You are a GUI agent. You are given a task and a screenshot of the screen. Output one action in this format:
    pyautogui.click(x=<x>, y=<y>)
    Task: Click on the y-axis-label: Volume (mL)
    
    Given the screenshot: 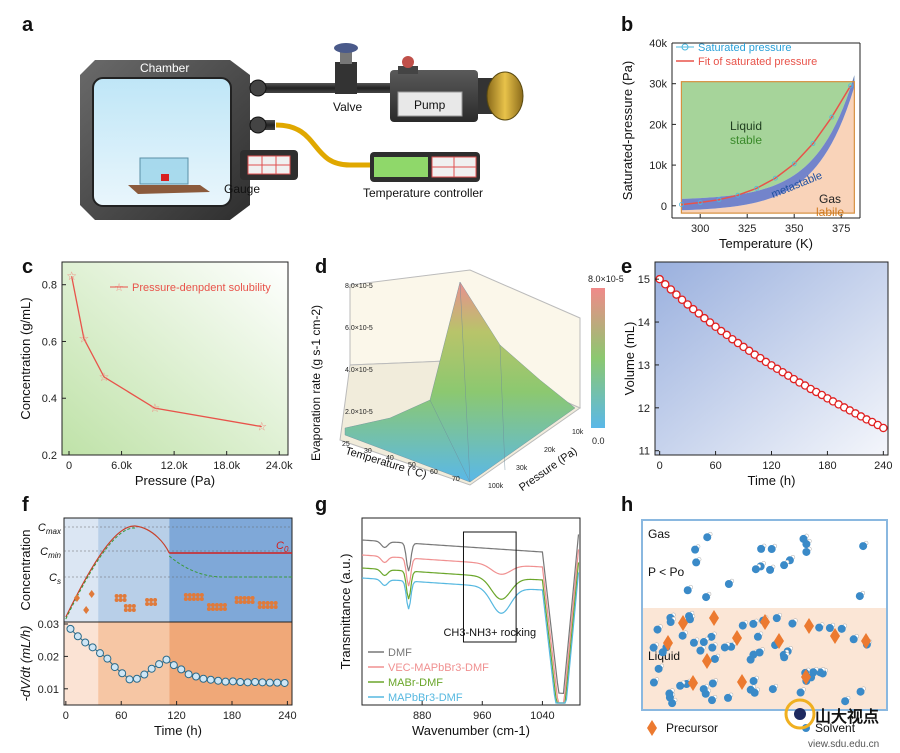 What is the action you would take?
    pyautogui.click(x=629, y=359)
    